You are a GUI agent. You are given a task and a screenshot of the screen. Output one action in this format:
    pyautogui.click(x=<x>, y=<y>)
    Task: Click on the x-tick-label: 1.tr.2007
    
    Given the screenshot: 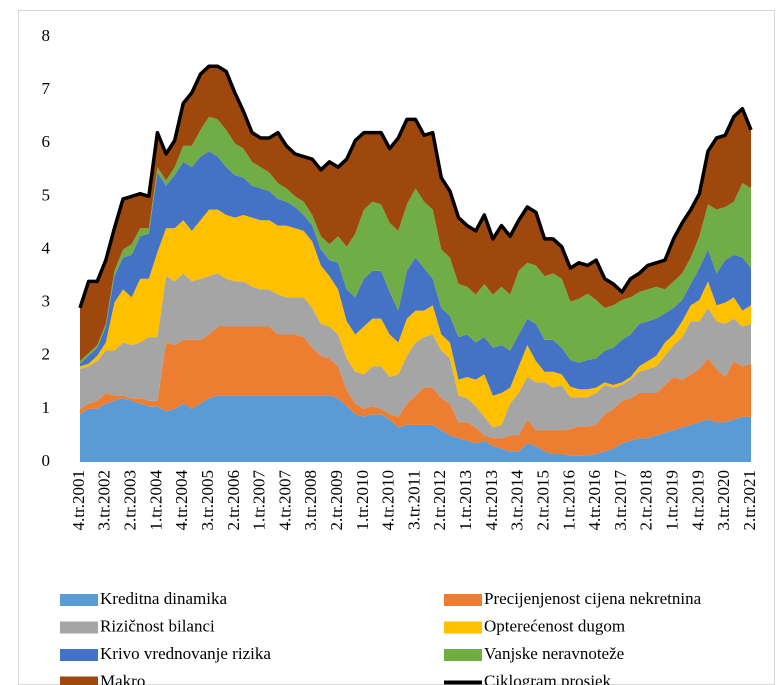 What is the action you would take?
    pyautogui.click(x=259, y=500)
    